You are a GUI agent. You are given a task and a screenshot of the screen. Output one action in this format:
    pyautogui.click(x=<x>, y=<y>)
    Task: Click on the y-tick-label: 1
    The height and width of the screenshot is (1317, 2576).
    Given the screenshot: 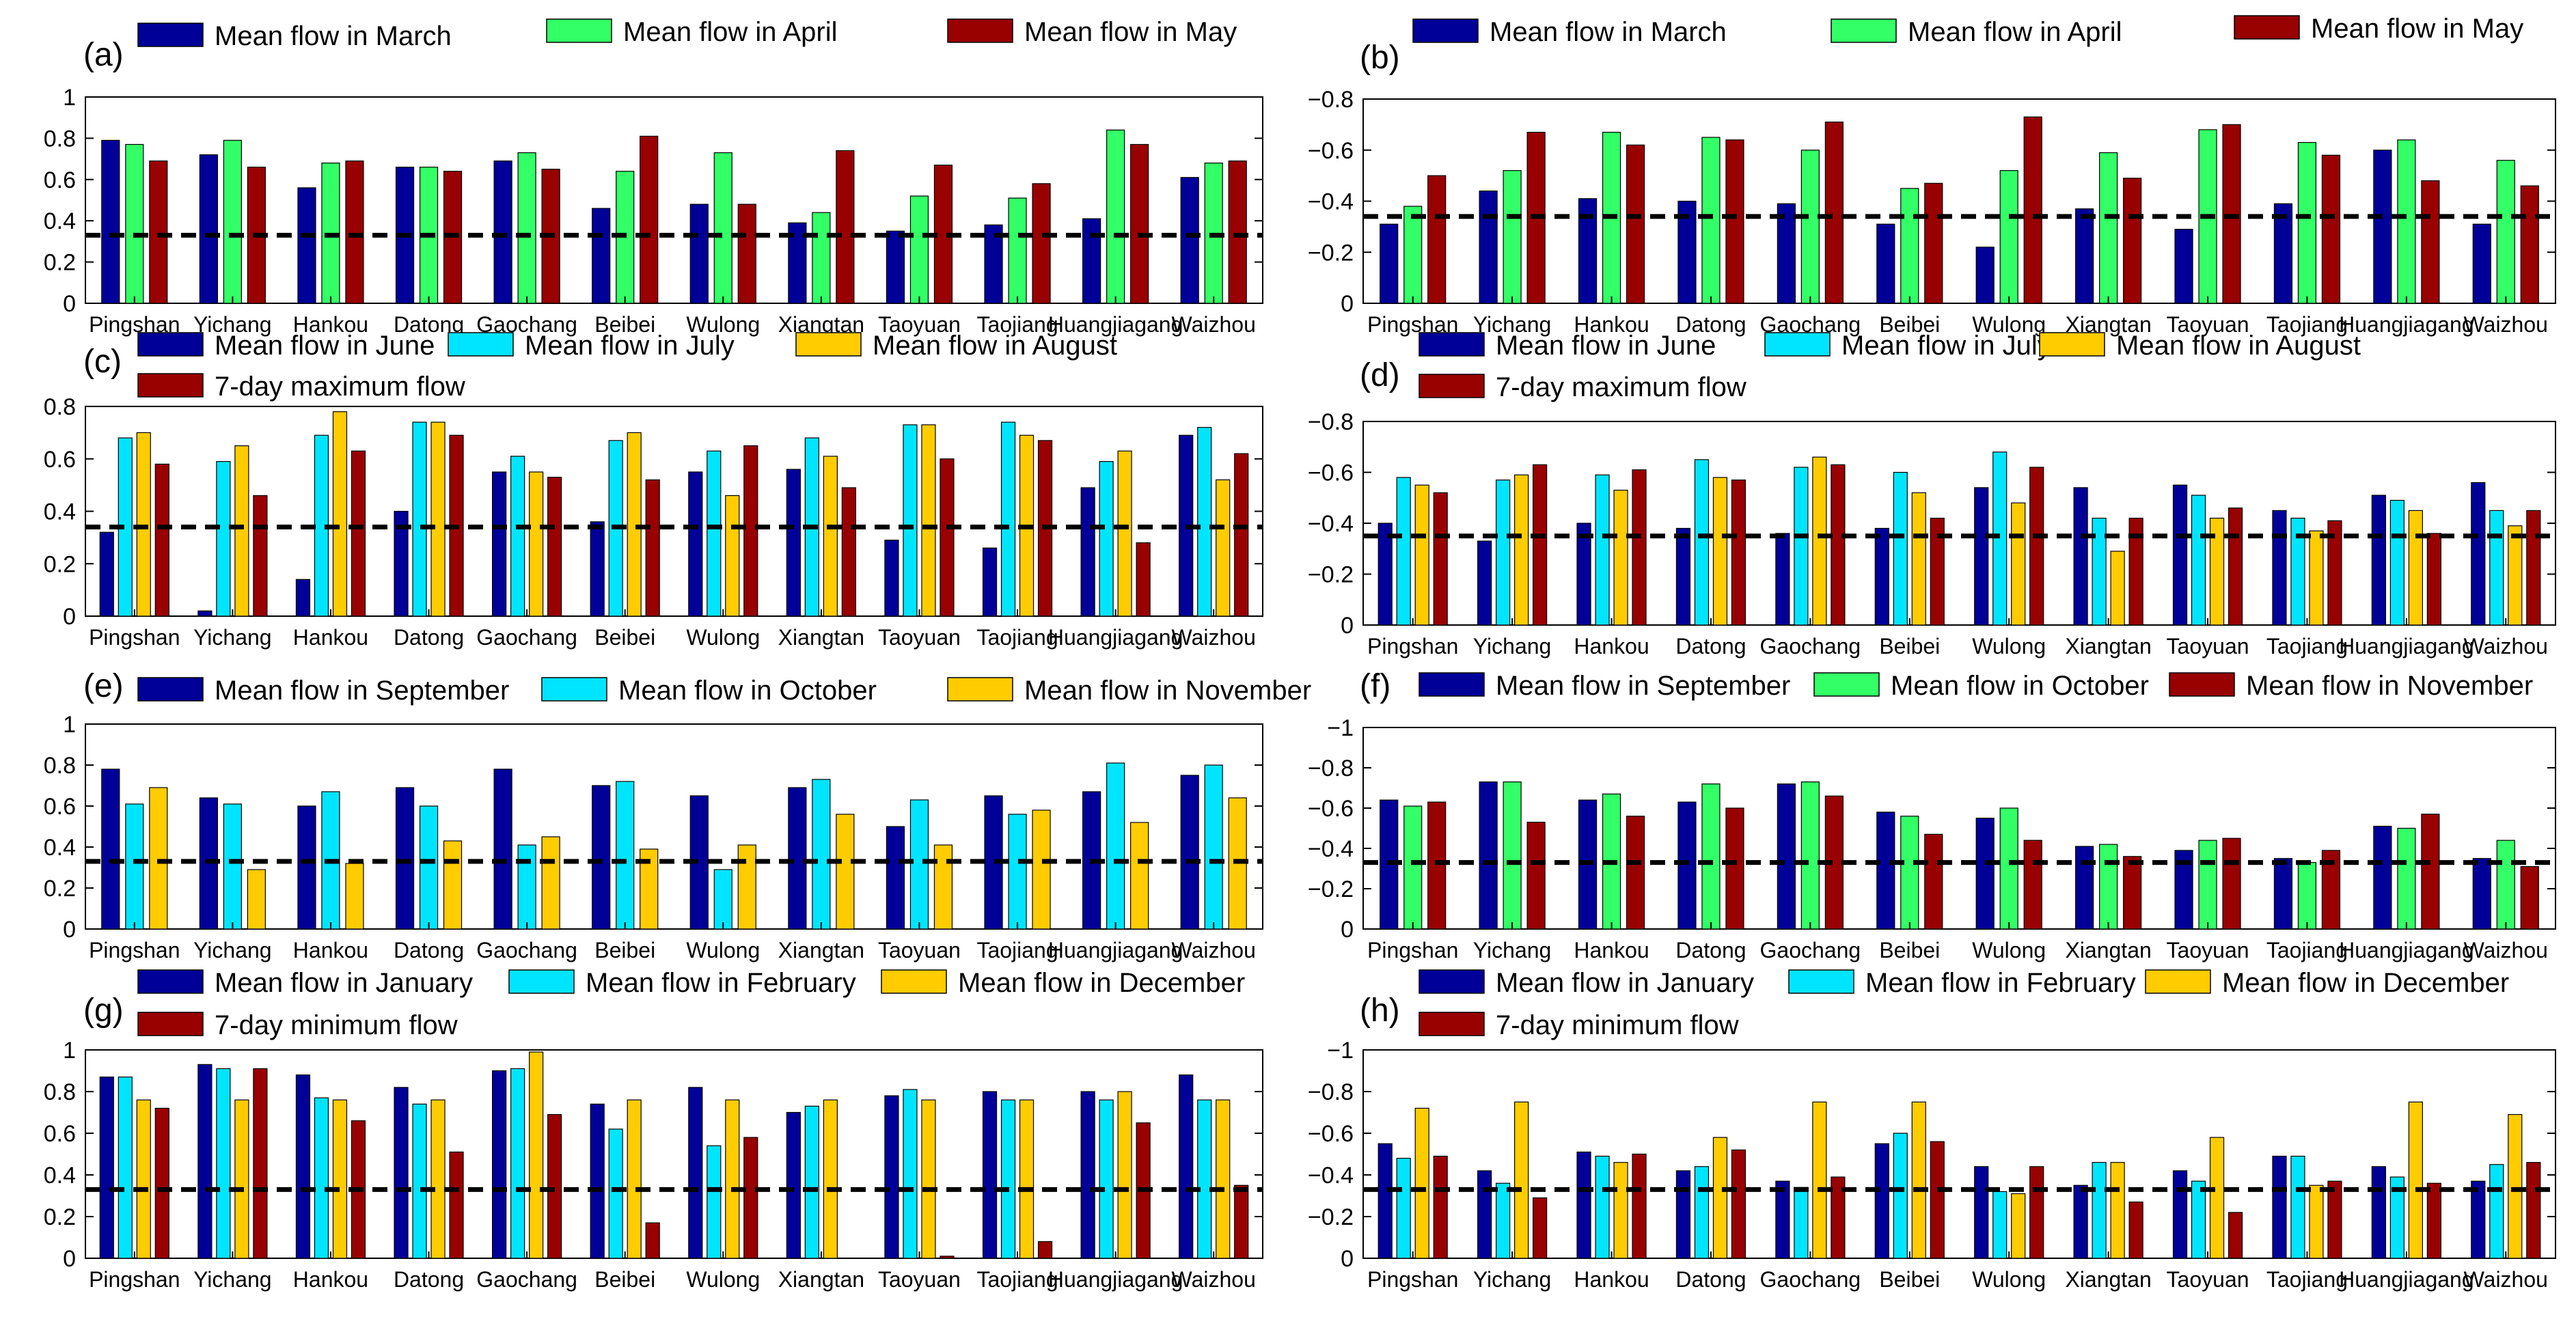 What is the action you would take?
    pyautogui.click(x=69, y=98)
    